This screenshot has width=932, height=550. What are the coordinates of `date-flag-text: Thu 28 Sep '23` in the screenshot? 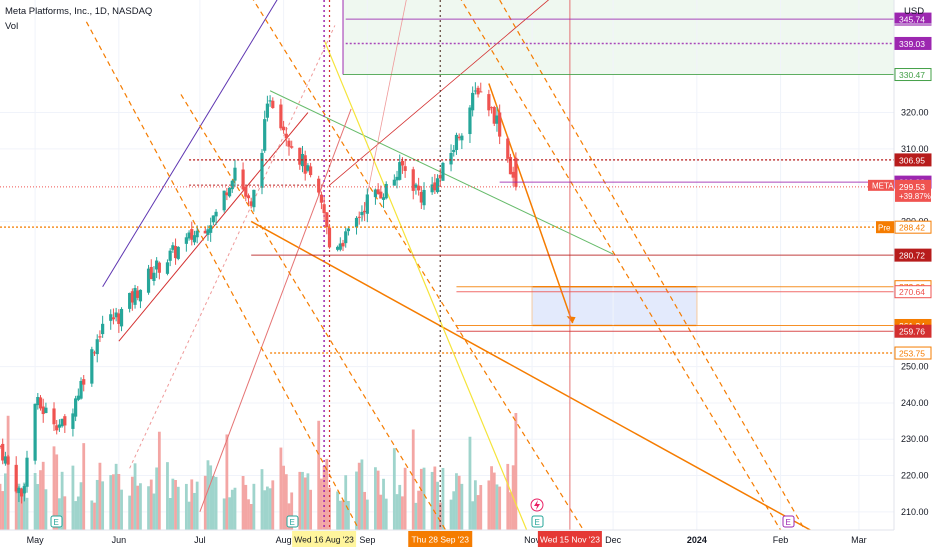 It's located at (441, 540).